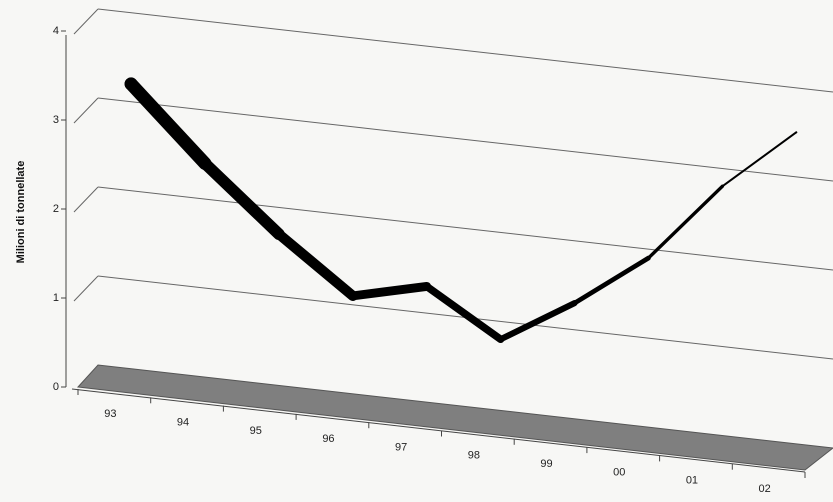 This screenshot has height=502, width=833. What do you see at coordinates (619, 472) in the screenshot?
I see `x-tick-label: 00` at bounding box center [619, 472].